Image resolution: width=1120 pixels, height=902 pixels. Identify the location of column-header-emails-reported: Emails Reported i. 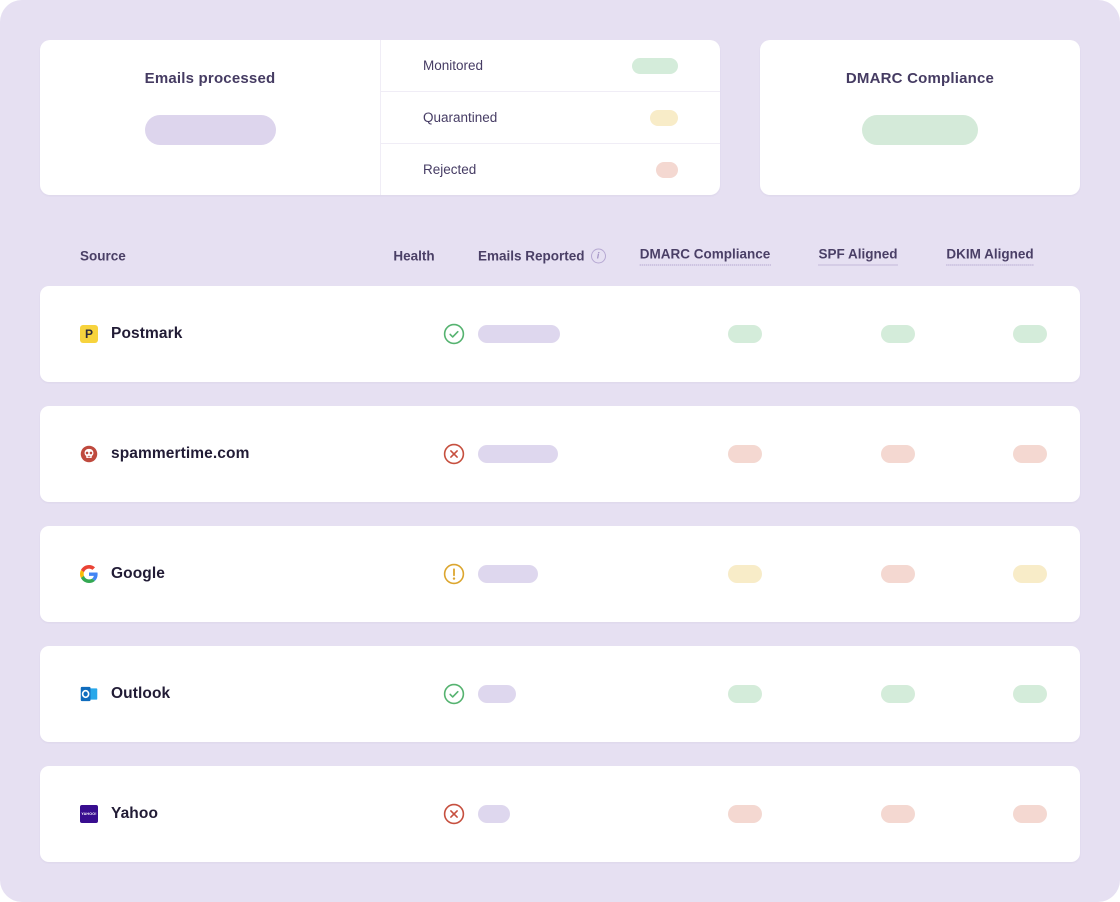
(542, 256).